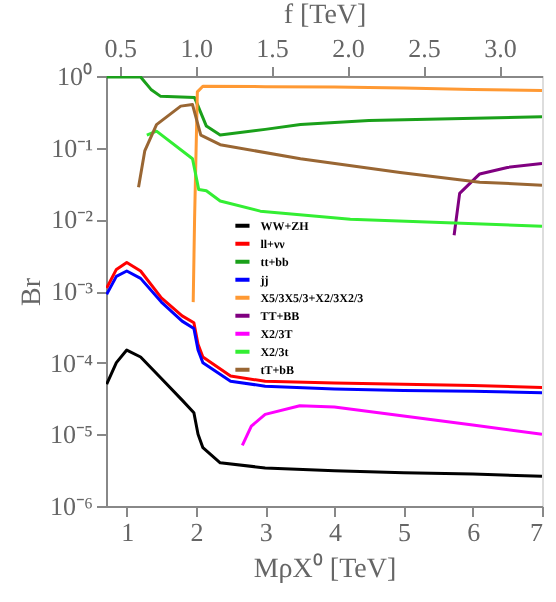 This screenshot has width=556, height=602. Describe the element at coordinates (72, 291) in the screenshot. I see `y-tick-label: 10⁻³` at that location.